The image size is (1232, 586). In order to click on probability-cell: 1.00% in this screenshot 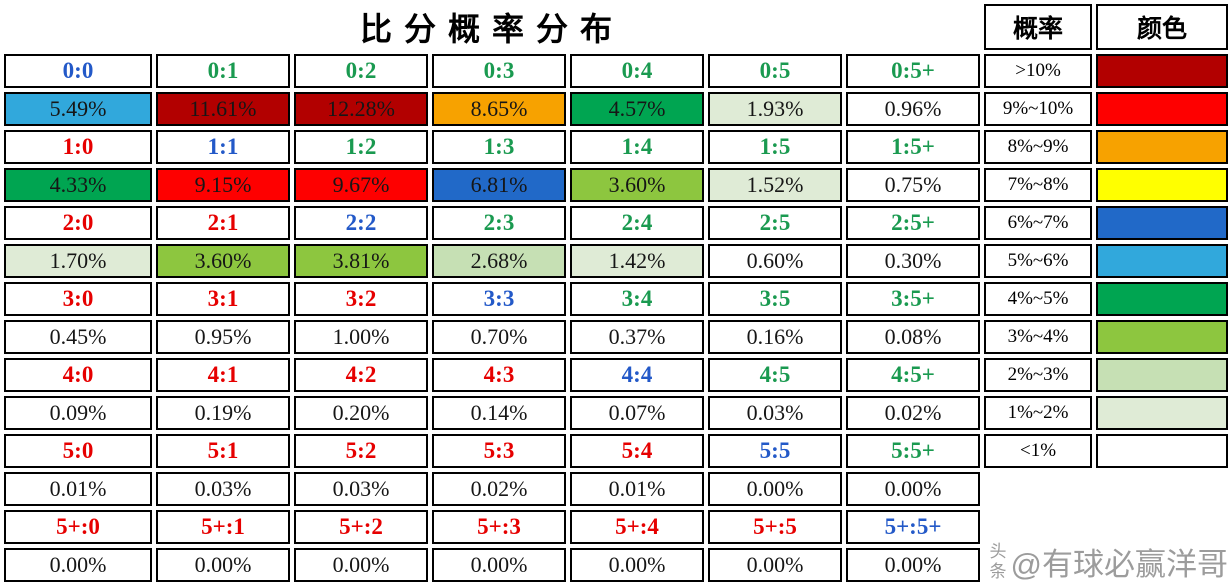, I will do `click(361, 337)`.